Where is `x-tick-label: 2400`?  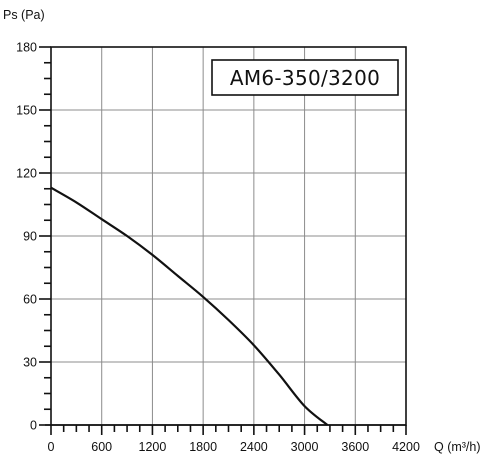
x-tick-label: 2400 is located at coordinates (254, 447).